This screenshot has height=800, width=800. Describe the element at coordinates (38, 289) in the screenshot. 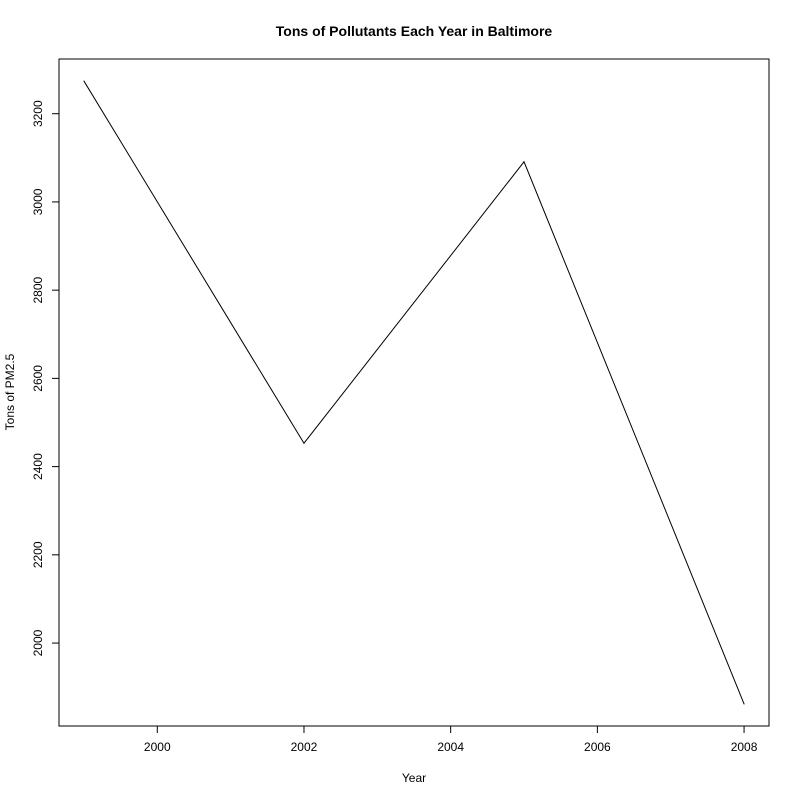

I see `y-tick-label: 2800` at that location.